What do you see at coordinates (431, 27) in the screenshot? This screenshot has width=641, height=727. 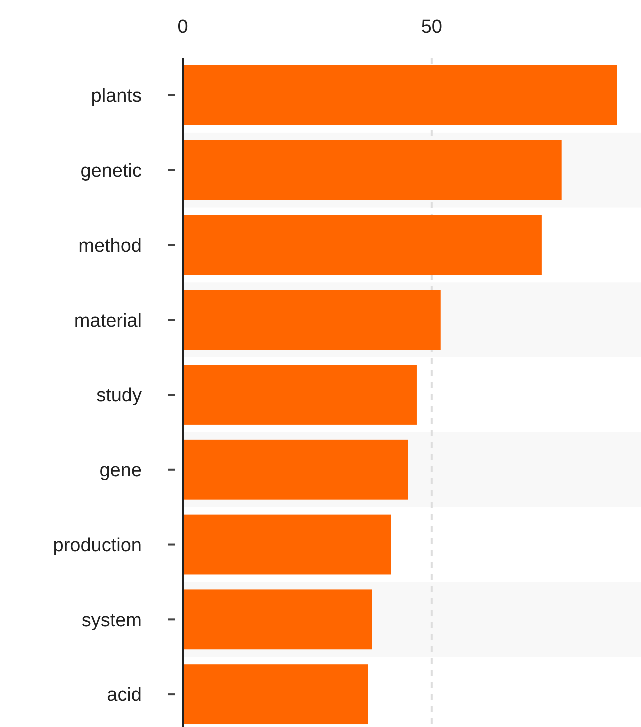 I see `x-tick-label: 50` at bounding box center [431, 27].